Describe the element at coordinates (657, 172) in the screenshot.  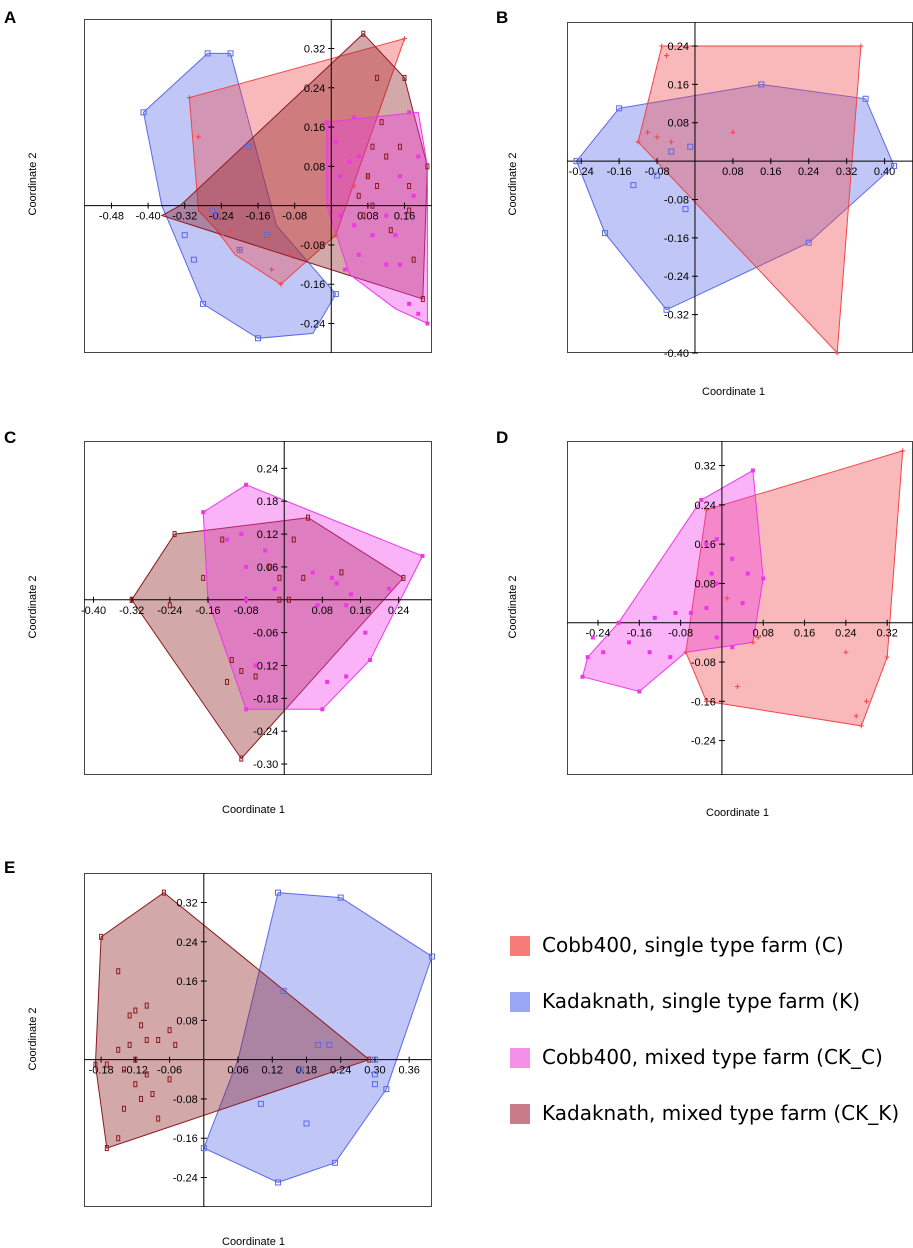
I see `x-tick-label: -0.08` at that location.